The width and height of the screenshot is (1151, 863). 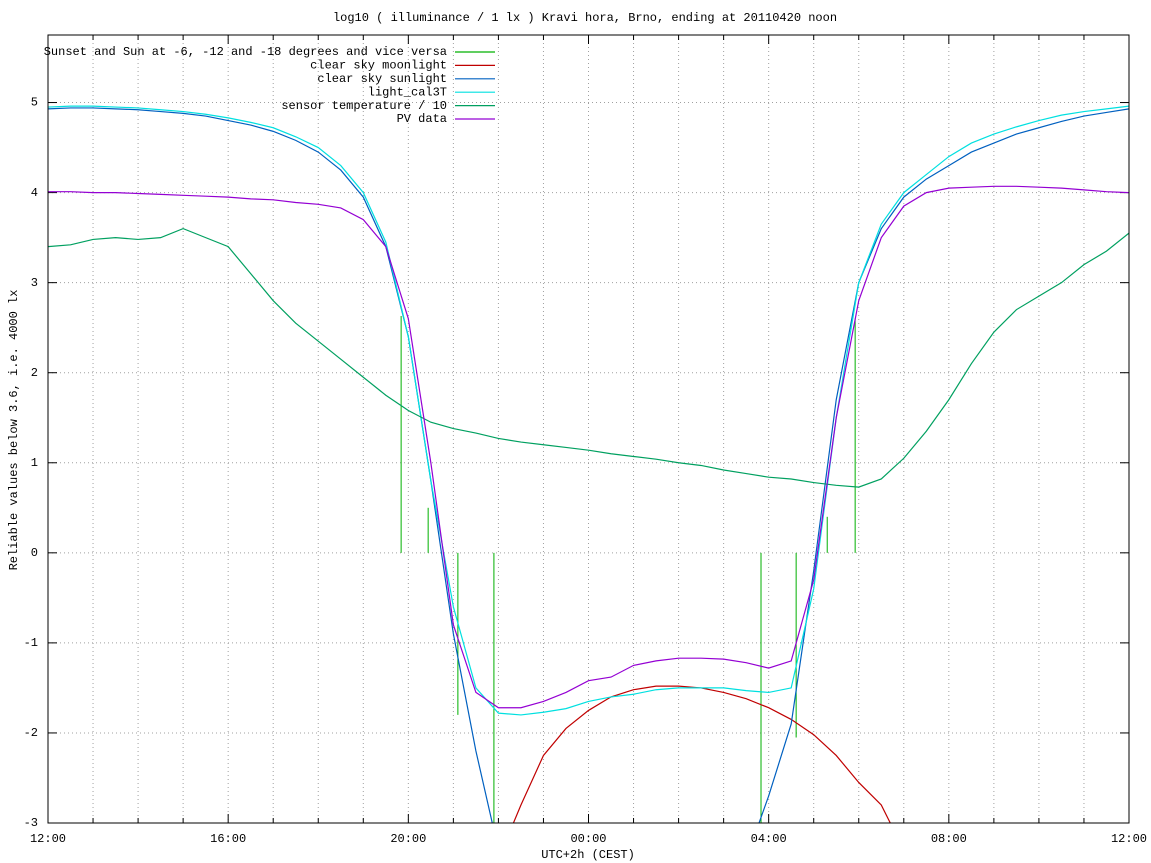 I want to click on legend-label: light_cal3T, so click(x=407, y=92).